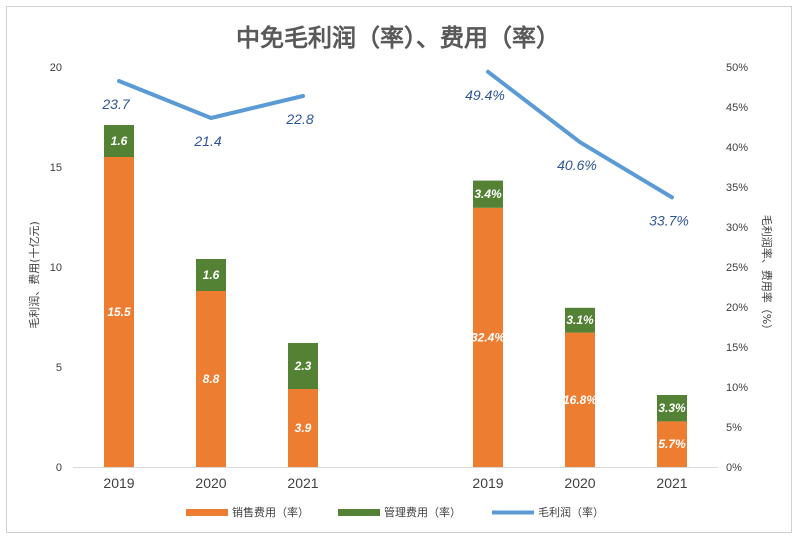 The width and height of the screenshot is (800, 541). Describe the element at coordinates (737, 148) in the screenshot. I see `right-y-tick-label: 40%` at that location.